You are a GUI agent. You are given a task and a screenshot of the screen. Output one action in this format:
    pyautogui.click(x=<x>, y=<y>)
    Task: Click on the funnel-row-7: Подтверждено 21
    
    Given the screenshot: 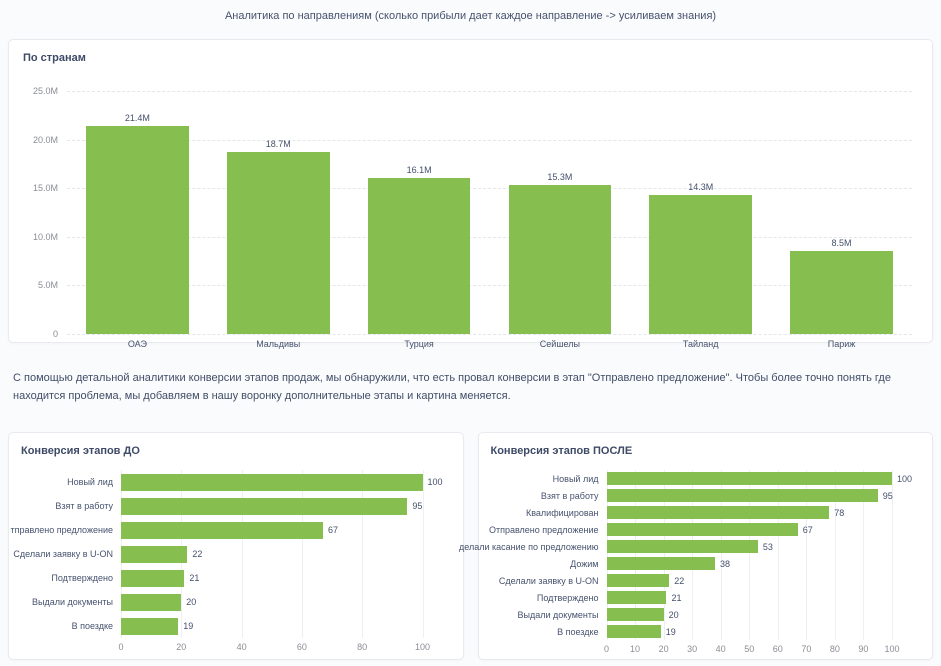 What is the action you would take?
    pyautogui.click(x=715, y=597)
    